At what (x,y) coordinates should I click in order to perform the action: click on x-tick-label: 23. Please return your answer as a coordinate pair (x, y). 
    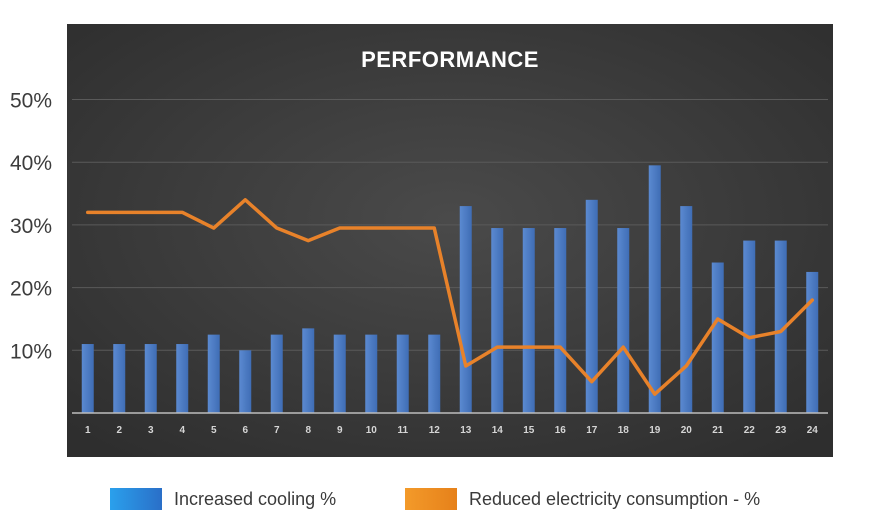
    Looking at the image, I should click on (781, 430).